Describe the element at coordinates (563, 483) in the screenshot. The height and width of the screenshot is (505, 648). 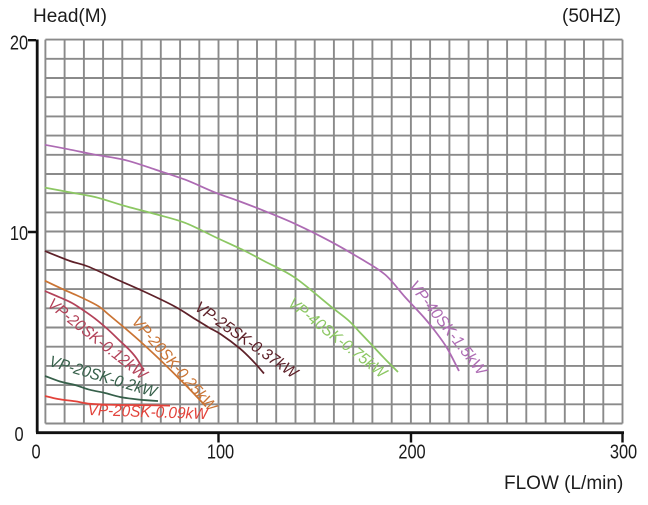
I see `svg-text: FLOW (L/min)` at that location.